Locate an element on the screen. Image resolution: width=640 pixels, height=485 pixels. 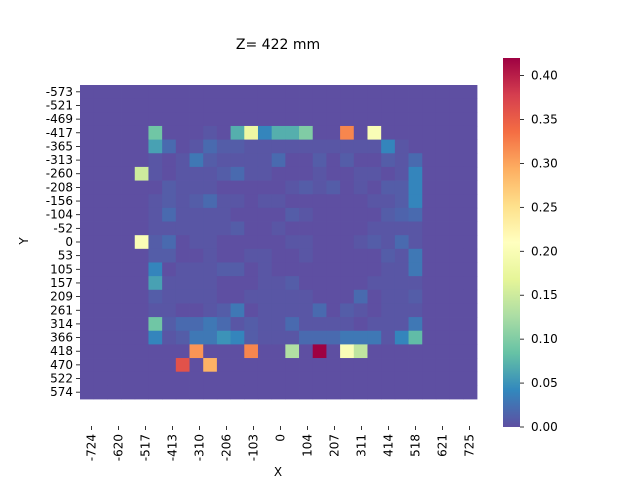
y-tick-label: 0 is located at coordinates (69, 242).